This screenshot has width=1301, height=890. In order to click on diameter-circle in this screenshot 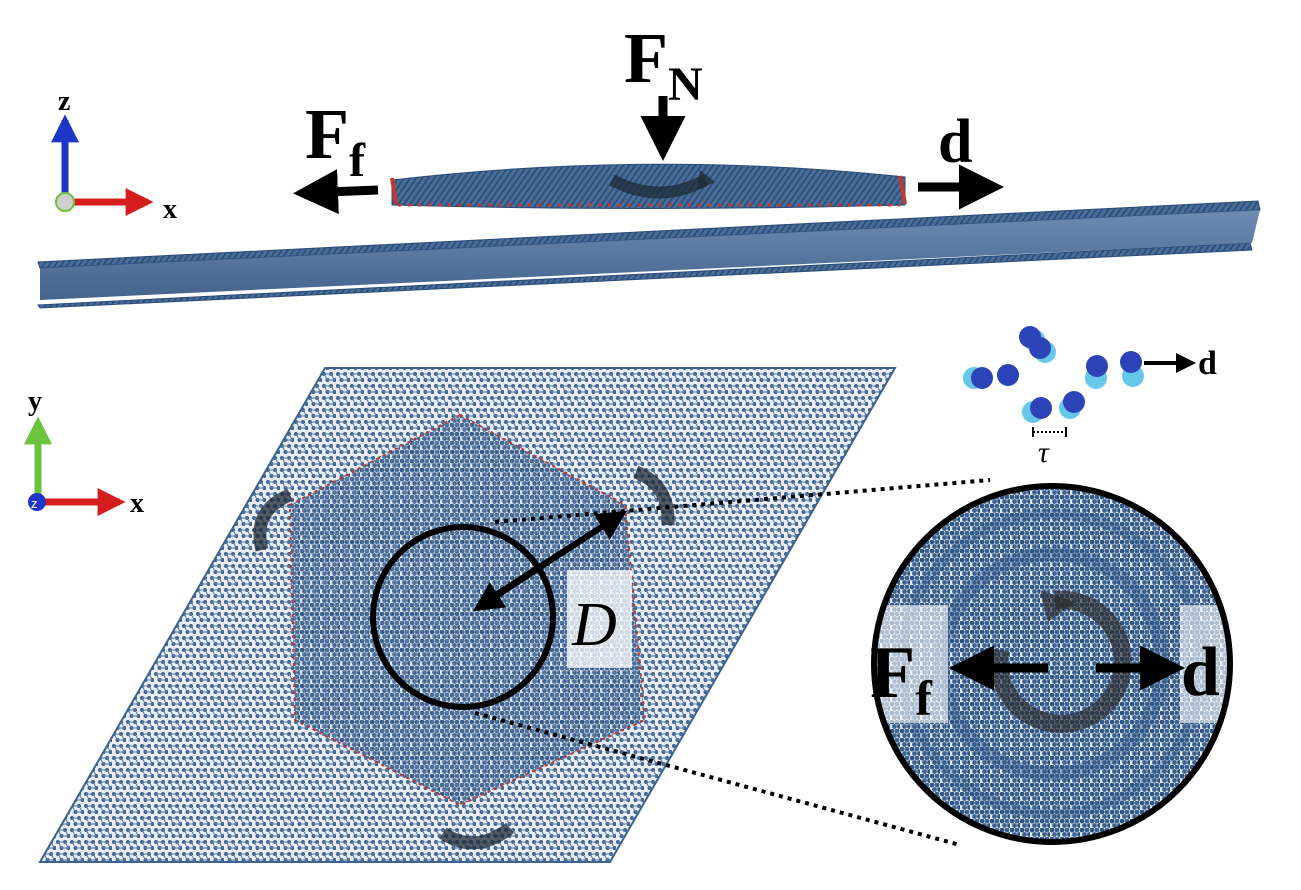, I will do `click(463, 617)`.